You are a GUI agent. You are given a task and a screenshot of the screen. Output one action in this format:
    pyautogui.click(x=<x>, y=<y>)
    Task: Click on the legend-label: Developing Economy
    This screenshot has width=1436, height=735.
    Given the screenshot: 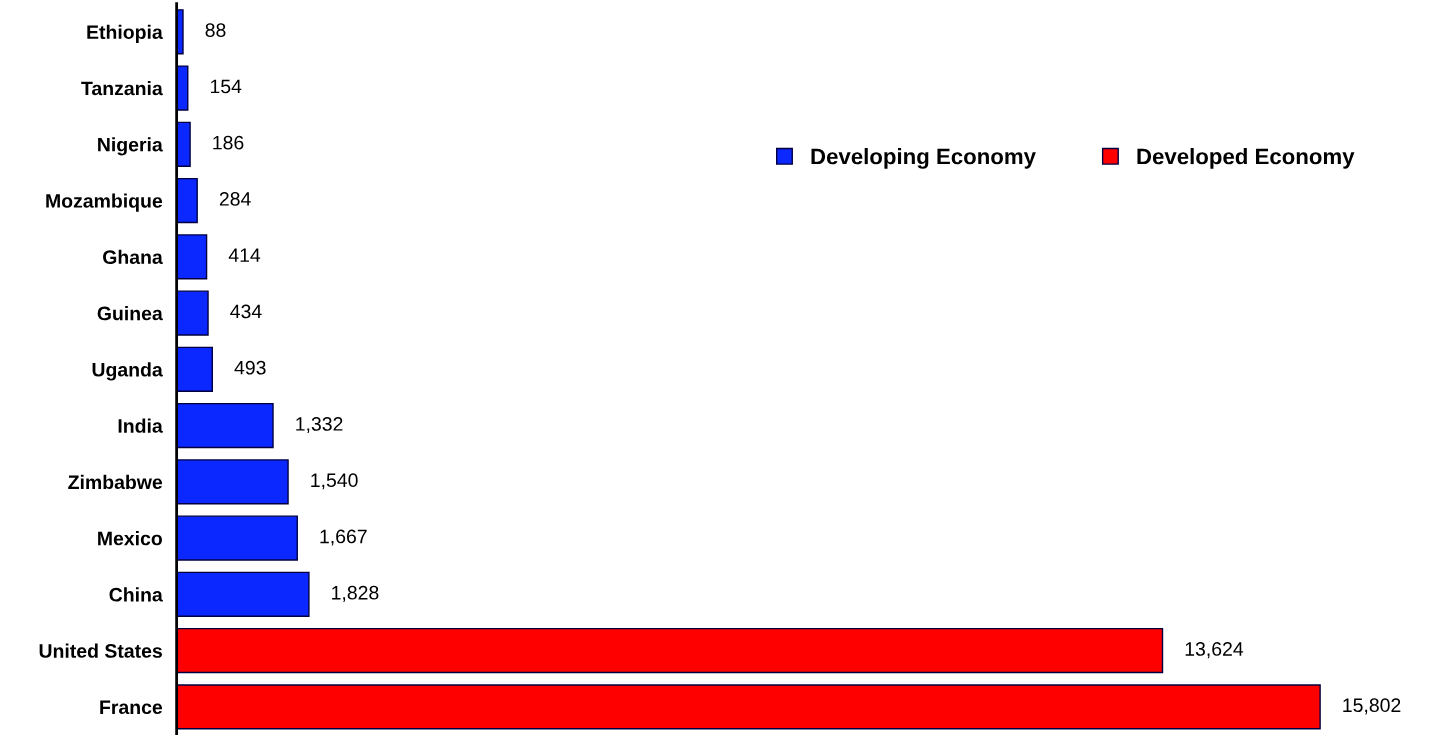 What is the action you would take?
    pyautogui.click(x=923, y=158)
    